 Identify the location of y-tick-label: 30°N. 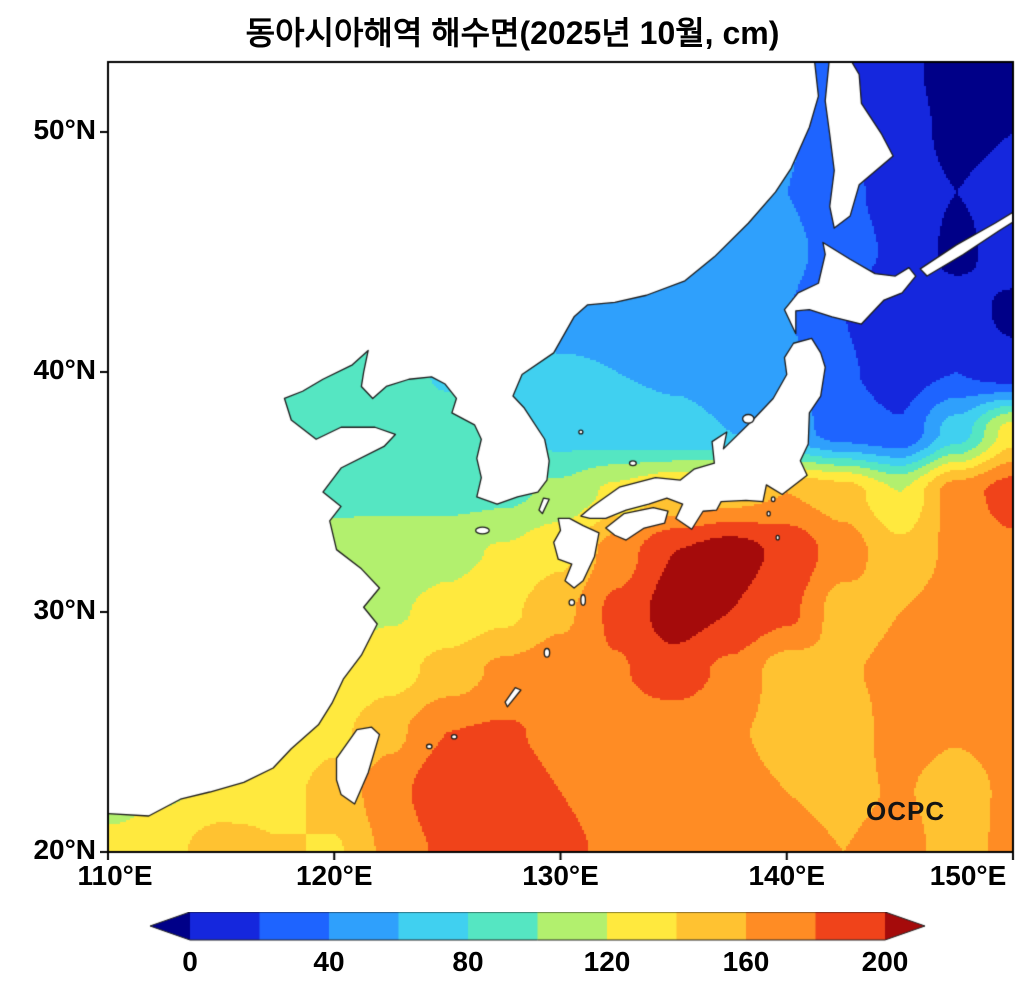
(64, 610).